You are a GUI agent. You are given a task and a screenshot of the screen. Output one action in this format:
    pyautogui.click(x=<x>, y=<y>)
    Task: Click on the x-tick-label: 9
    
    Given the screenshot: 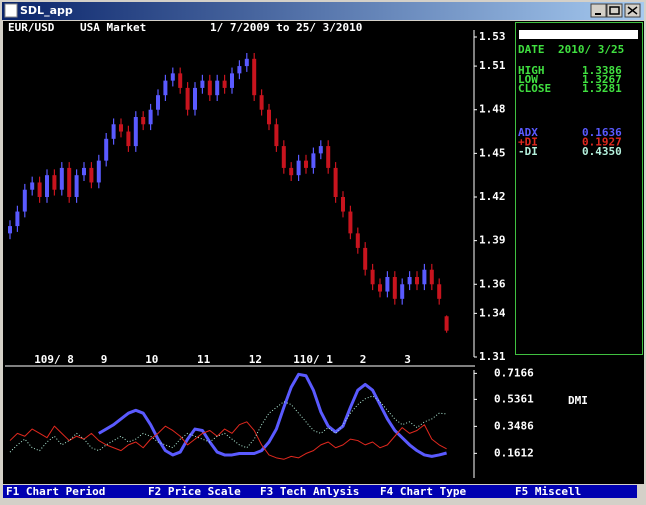 What is the action you would take?
    pyautogui.click(x=104, y=359)
    